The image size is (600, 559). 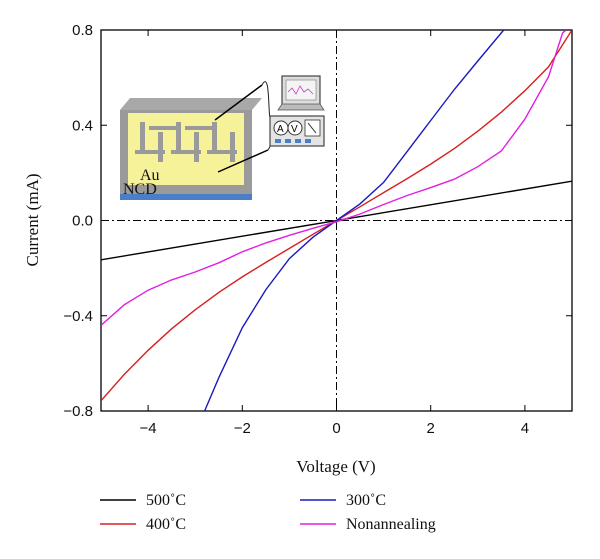 I want to click on monitor-screen, so click(x=301, y=90).